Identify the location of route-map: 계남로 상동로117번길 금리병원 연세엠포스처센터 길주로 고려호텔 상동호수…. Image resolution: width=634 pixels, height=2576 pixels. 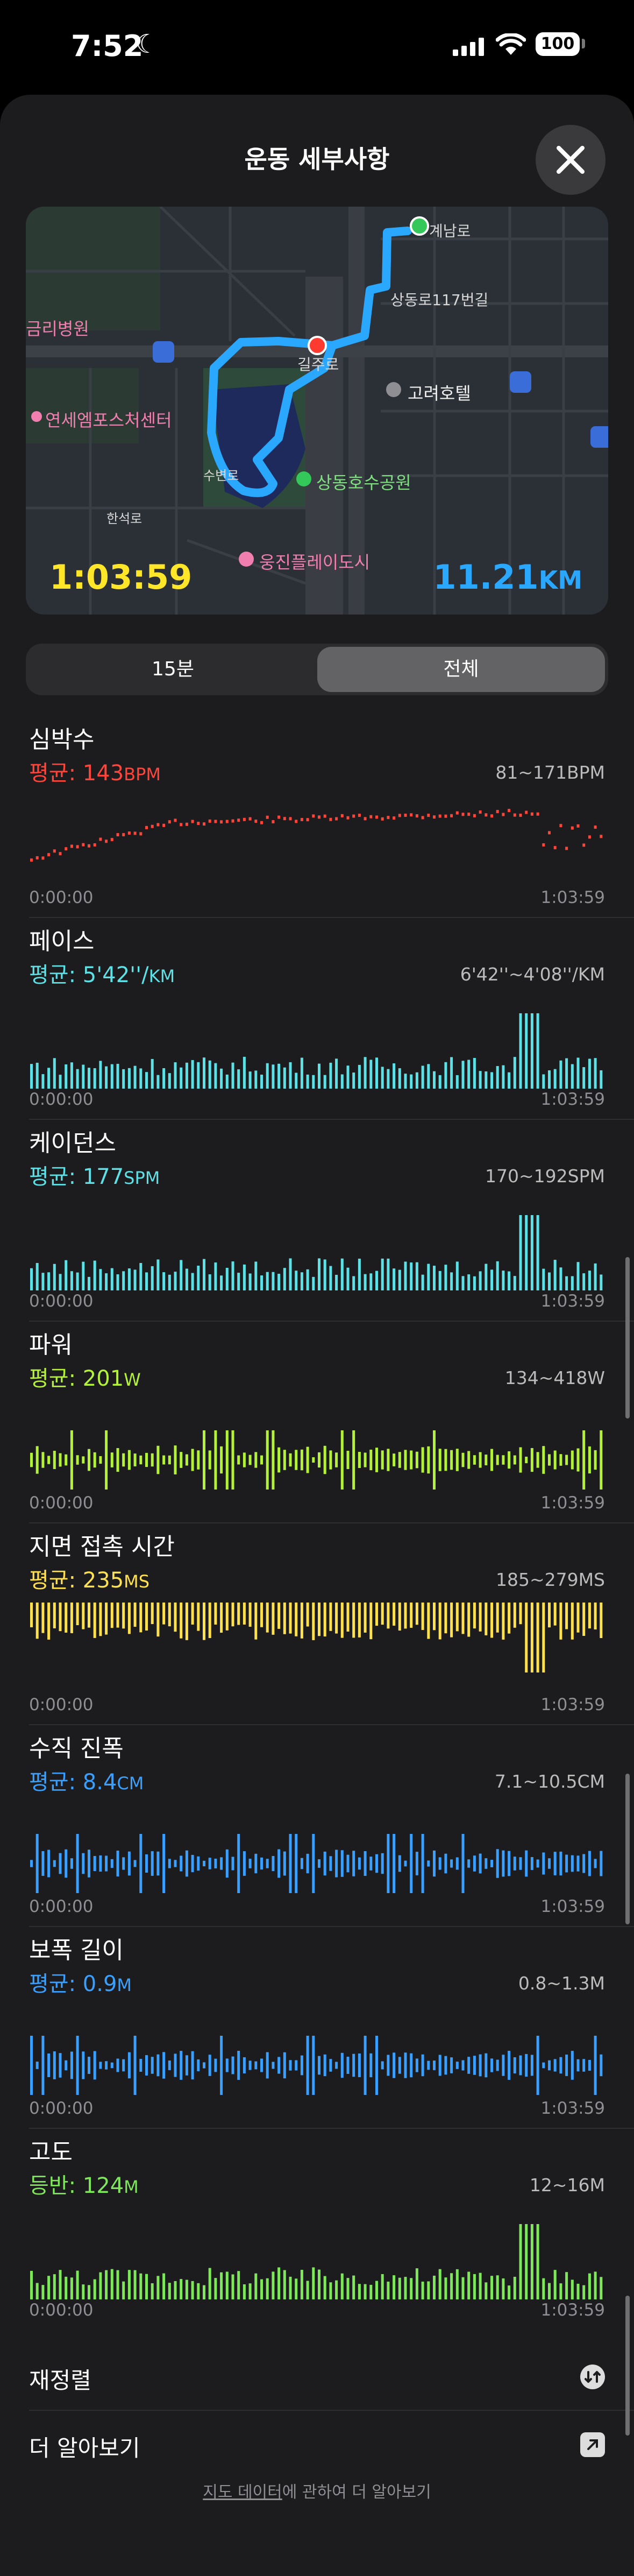
(317, 411).